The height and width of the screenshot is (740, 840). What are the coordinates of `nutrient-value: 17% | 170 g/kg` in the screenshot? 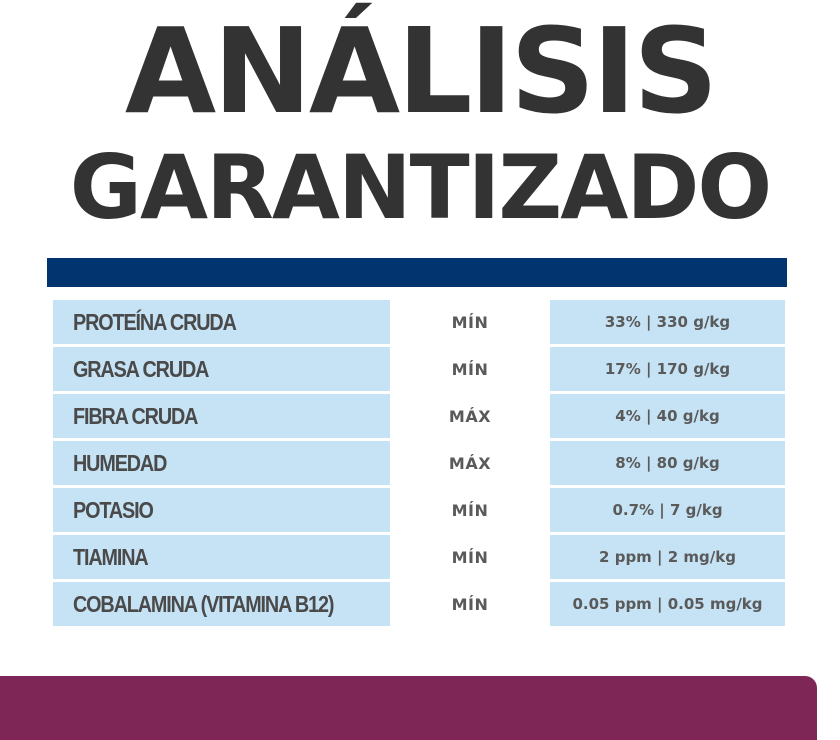 It's located at (667, 369).